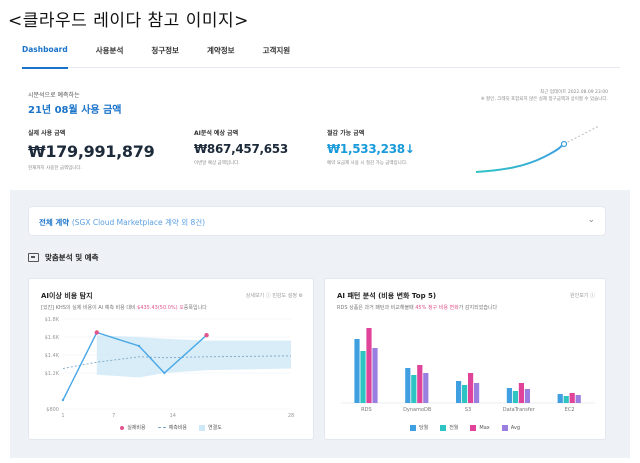  What do you see at coordinates (215, 428) in the screenshot?
I see `legend-label: 연결도` at bounding box center [215, 428].